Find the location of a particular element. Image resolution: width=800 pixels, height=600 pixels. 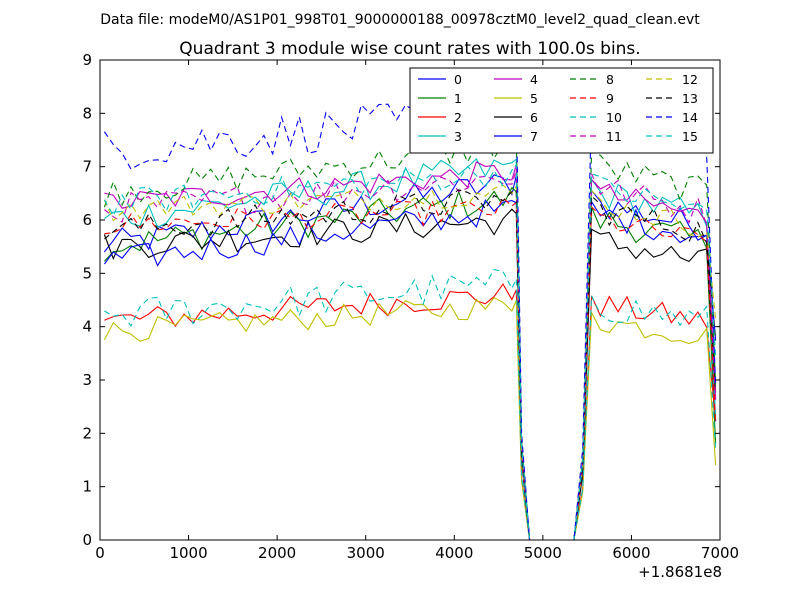

legend-label-8: 8 is located at coordinates (610, 79).